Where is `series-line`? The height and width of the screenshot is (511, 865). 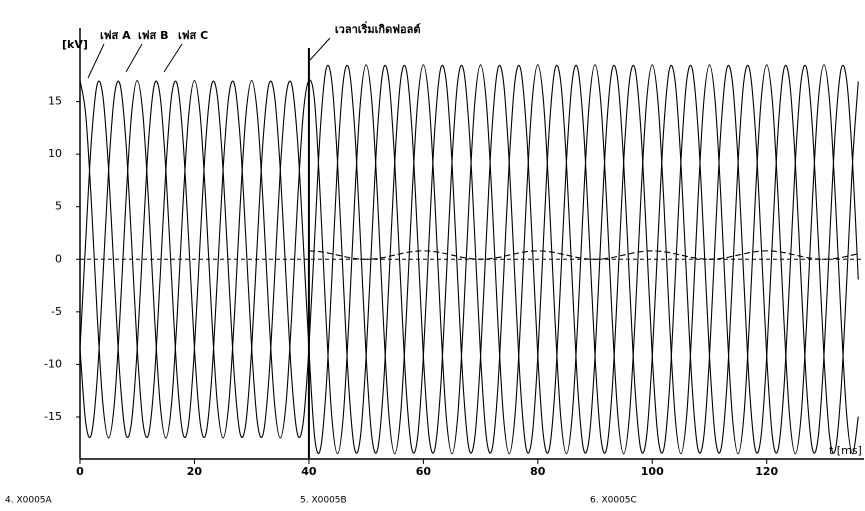 series-line is located at coordinates (583, 255).